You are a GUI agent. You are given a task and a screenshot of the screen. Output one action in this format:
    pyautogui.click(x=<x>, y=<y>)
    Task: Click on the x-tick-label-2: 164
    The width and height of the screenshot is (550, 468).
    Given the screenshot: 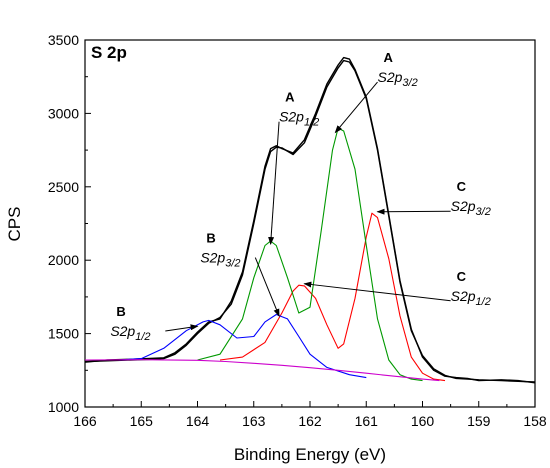 What is the action you would take?
    pyautogui.click(x=198, y=421)
    